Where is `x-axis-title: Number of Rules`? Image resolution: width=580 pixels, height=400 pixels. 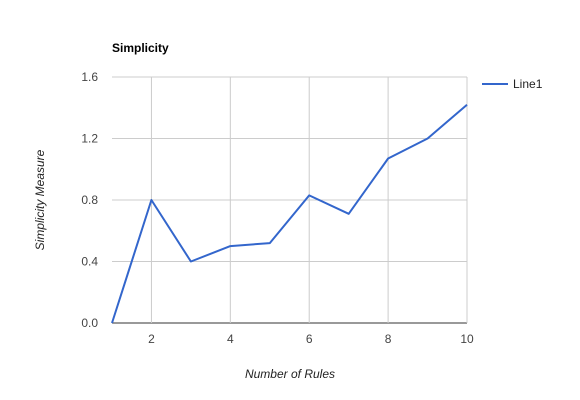
x-axis-title: Number of Rules is located at coordinates (290, 374).